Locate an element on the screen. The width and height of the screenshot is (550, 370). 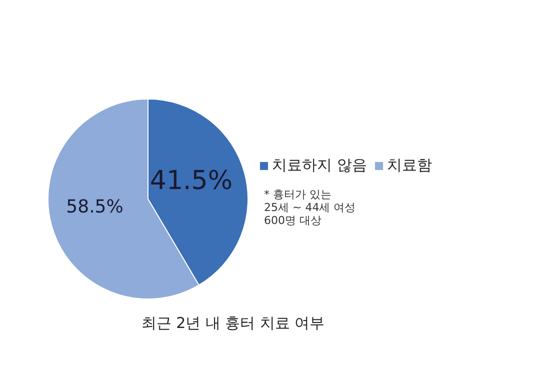
legend-label: 치료함 is located at coordinates (409, 165).